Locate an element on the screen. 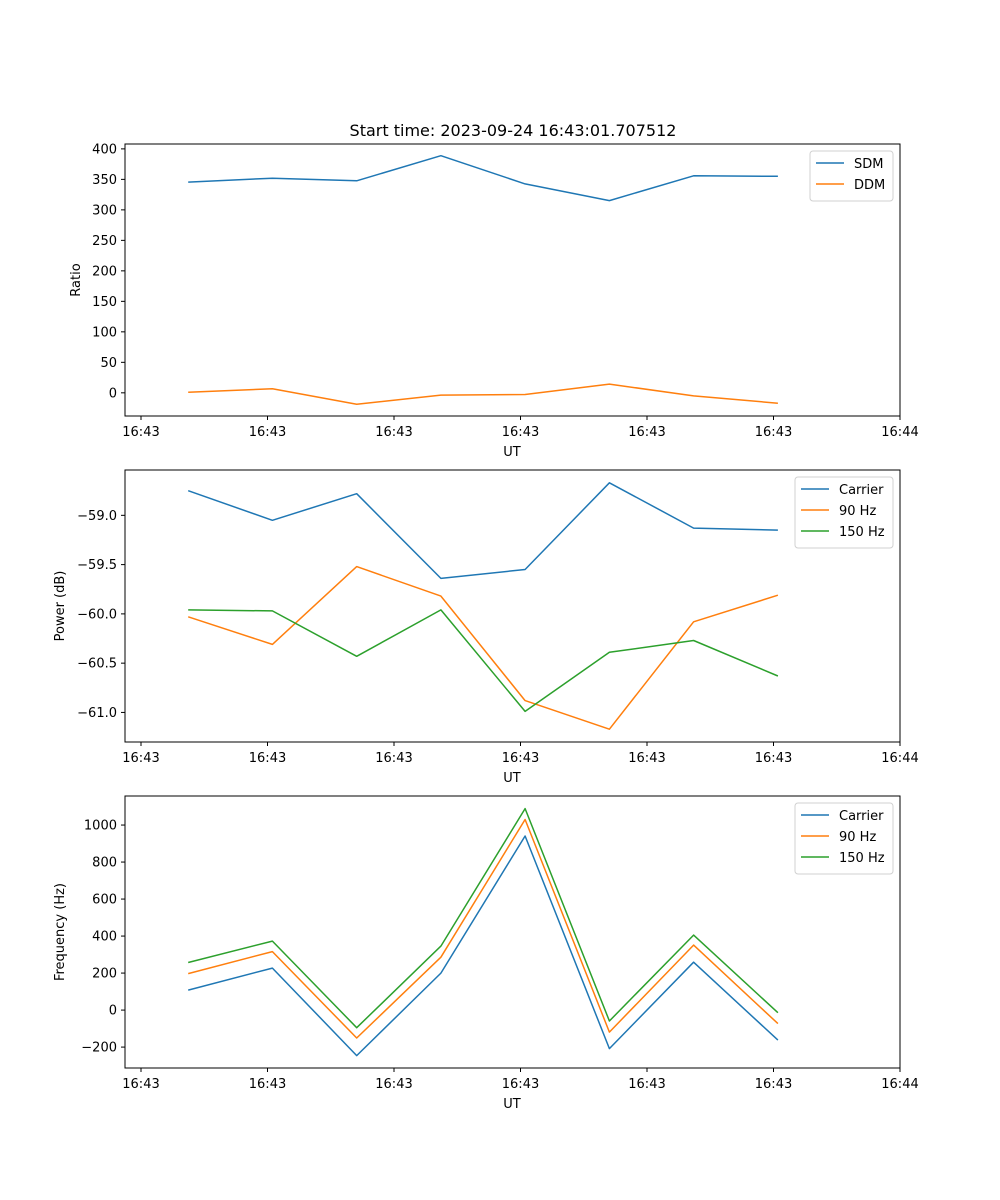 The image size is (1000, 1200). y-tick-label: 350 is located at coordinates (104, 180).